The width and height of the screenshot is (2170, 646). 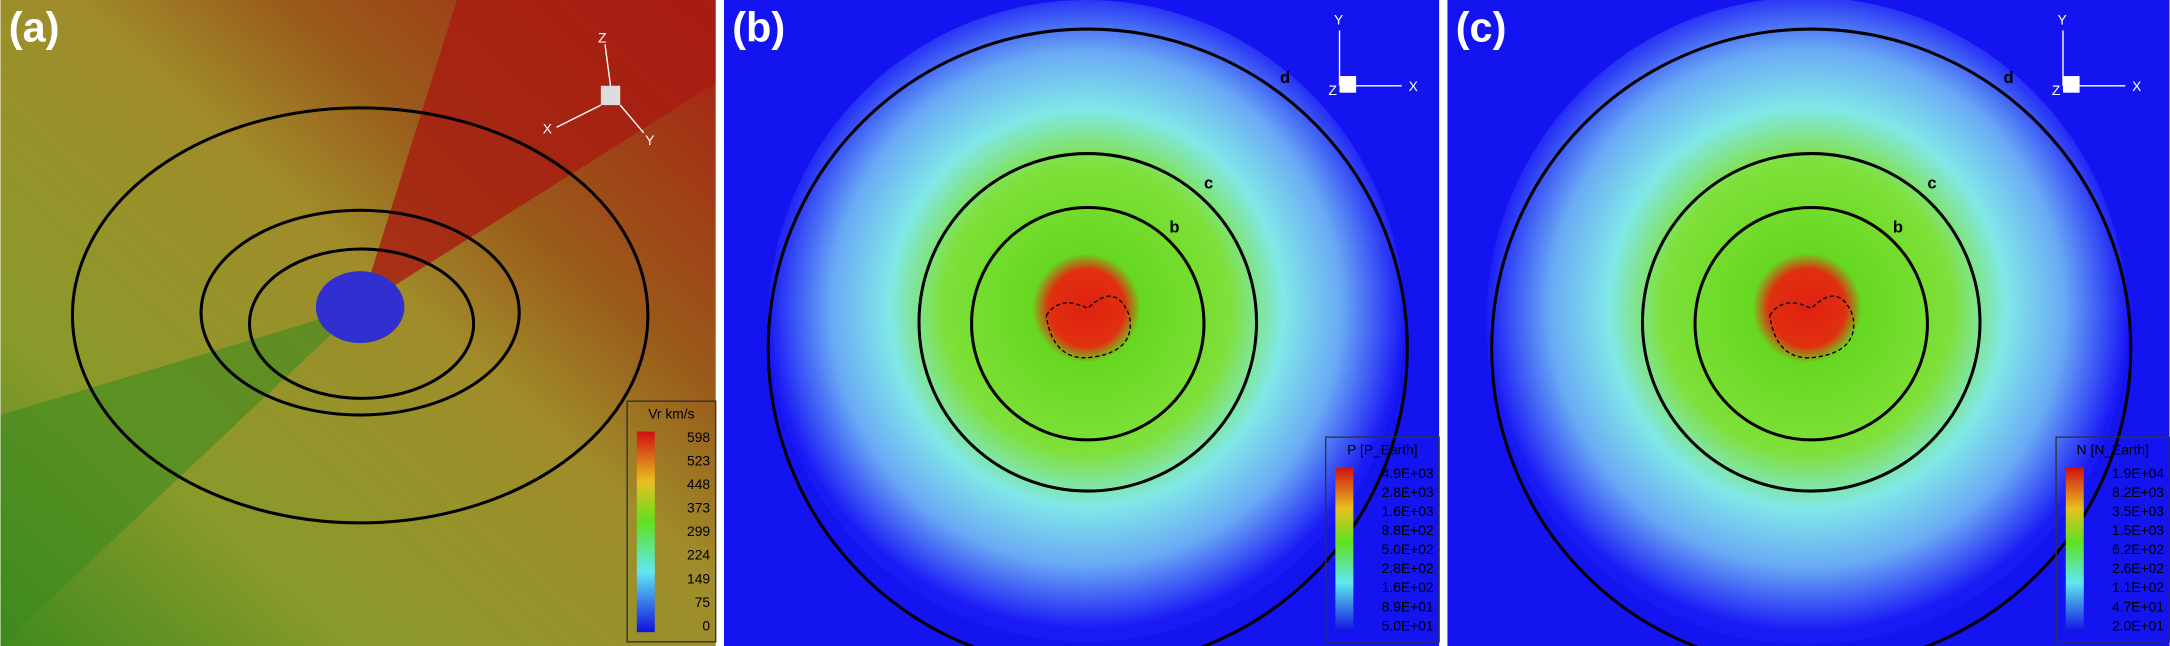 What do you see at coordinates (1408, 568) in the screenshot?
I see `colorbar-tick: 2.8E+02` at bounding box center [1408, 568].